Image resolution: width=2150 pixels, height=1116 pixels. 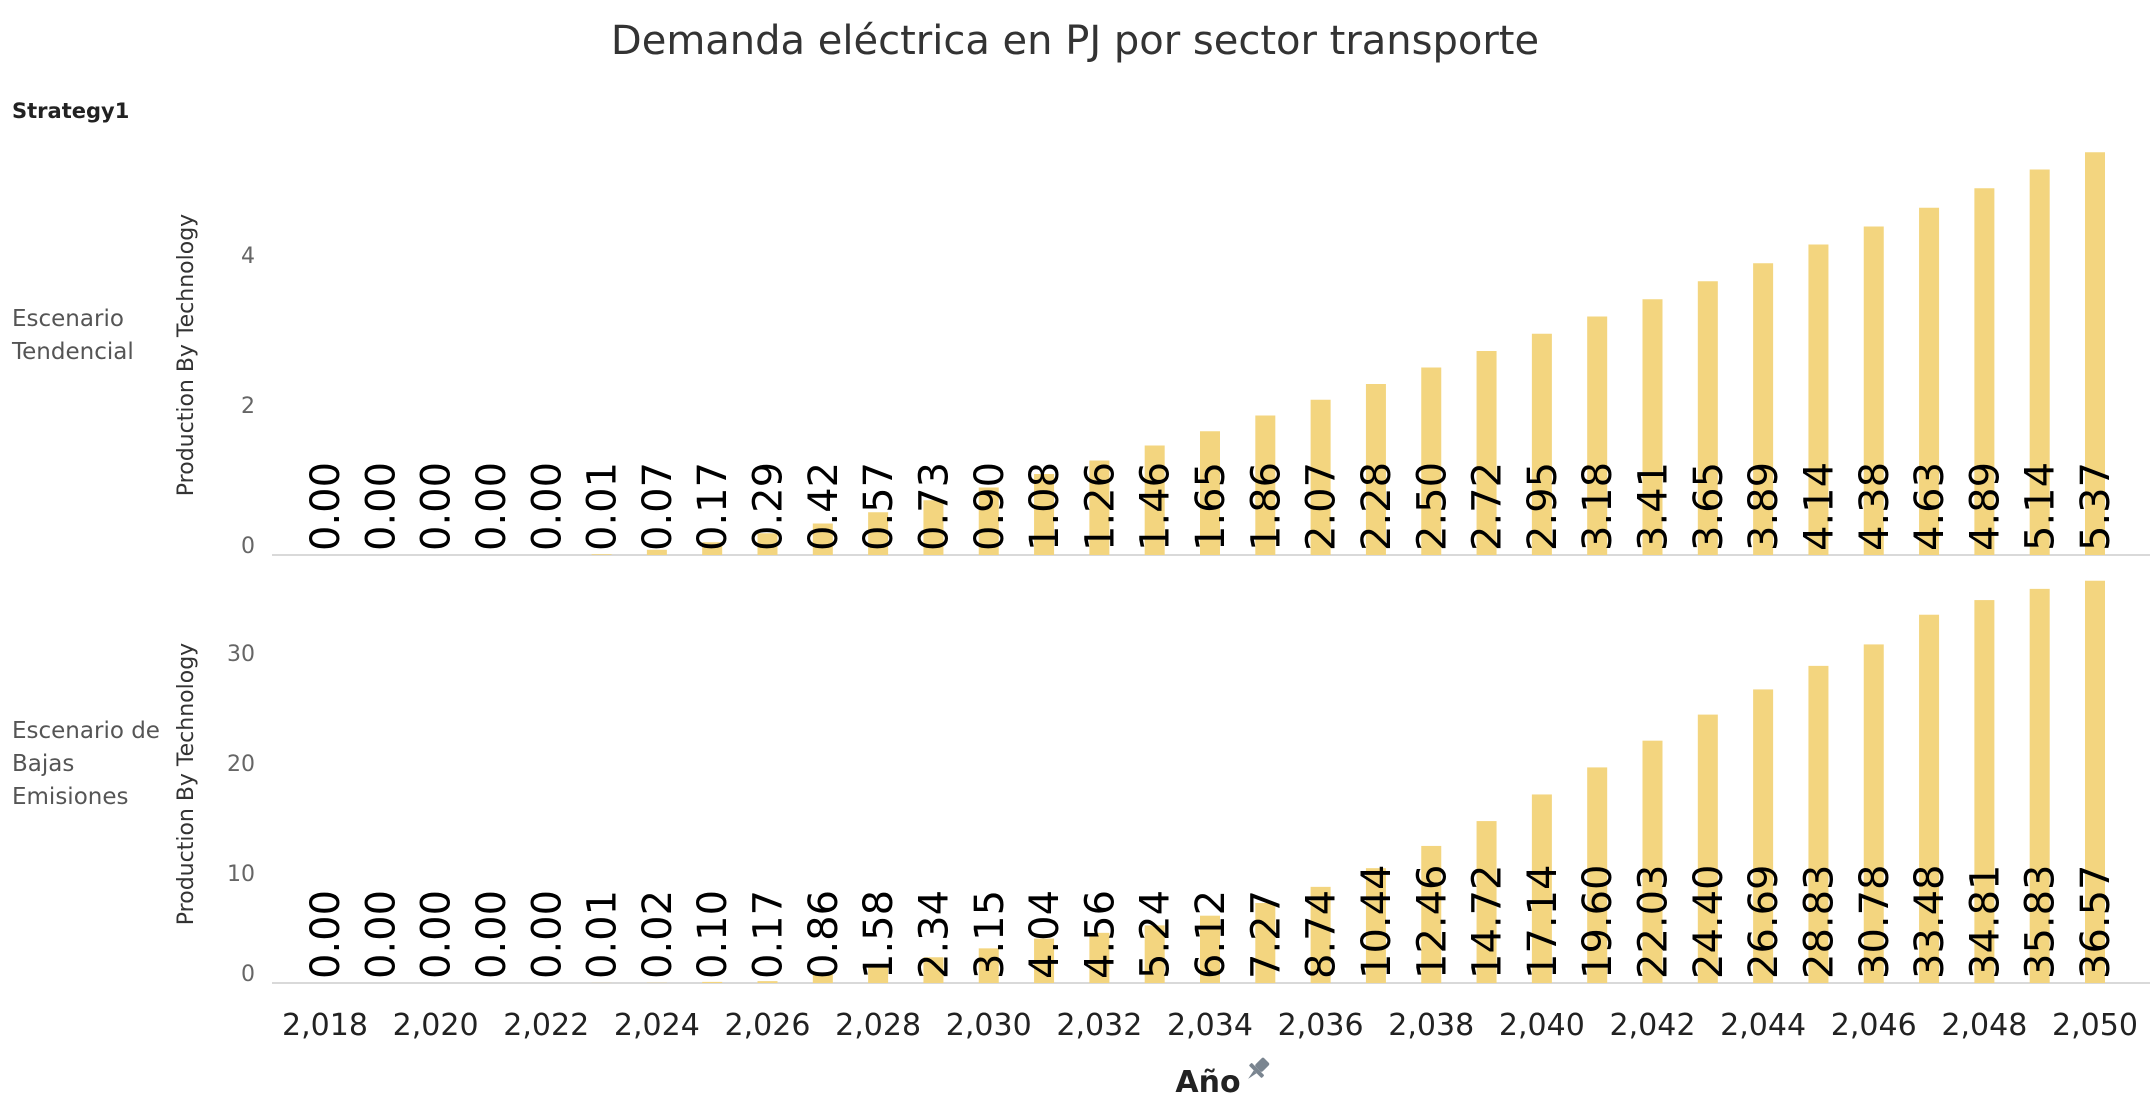 What do you see at coordinates (1377, 506) in the screenshot?
I see `data-label: 2.28` at bounding box center [1377, 506].